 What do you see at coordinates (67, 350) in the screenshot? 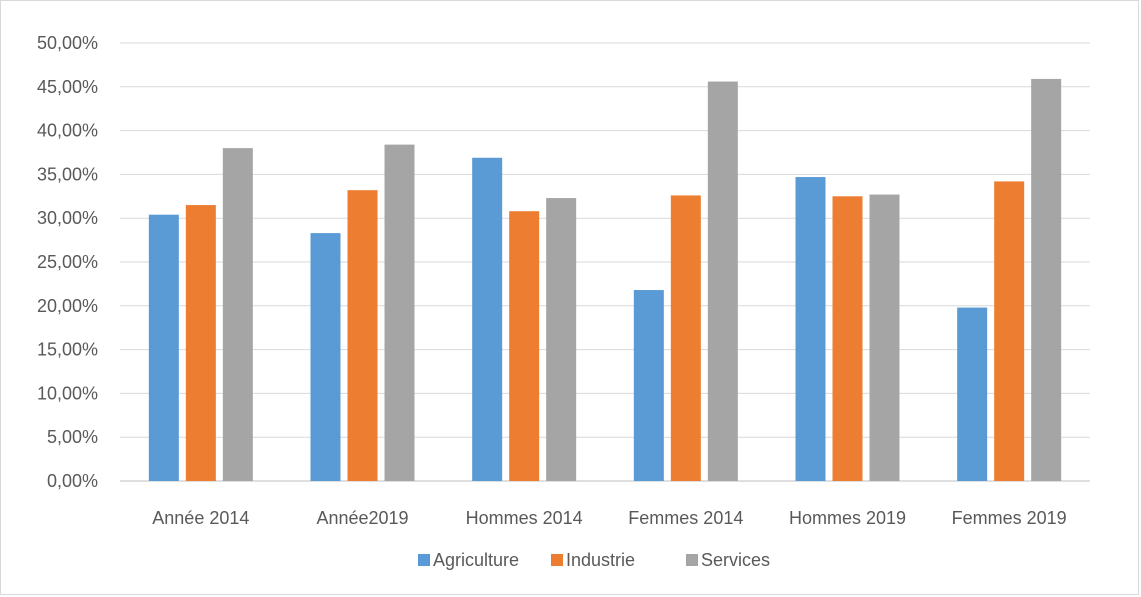
I see `y-tick-label: 15,00%` at bounding box center [67, 350].